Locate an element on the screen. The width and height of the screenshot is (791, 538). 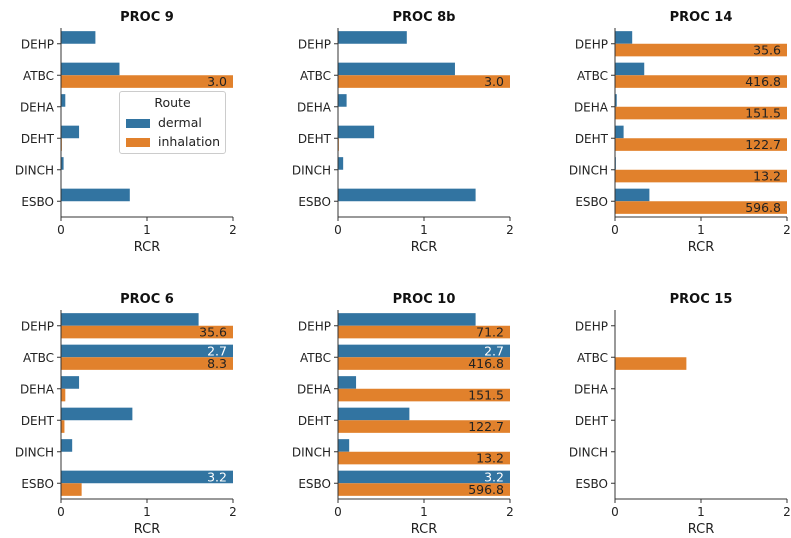
bar-value-label: 3.0 is located at coordinates (494, 81).